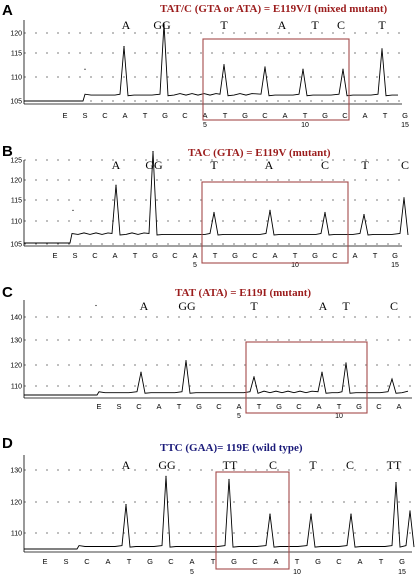  Describe the element at coordinates (231, 448) in the screenshot. I see `panel-d-title: TTC (GAA)= 119E (wild type)` at that location.